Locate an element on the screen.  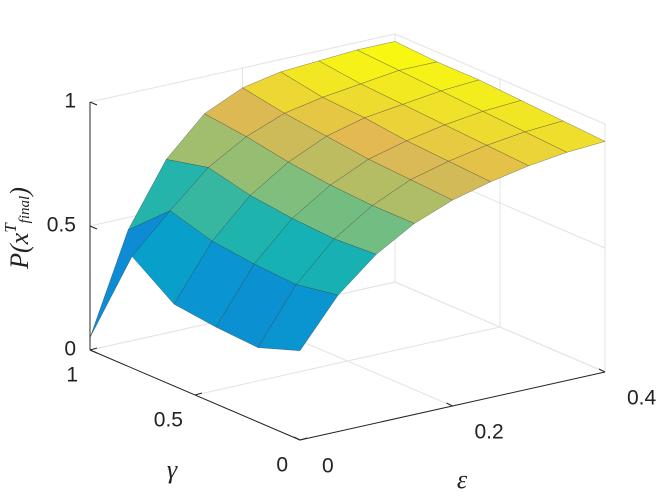
x-tick-label: 0 is located at coordinates (328, 466).